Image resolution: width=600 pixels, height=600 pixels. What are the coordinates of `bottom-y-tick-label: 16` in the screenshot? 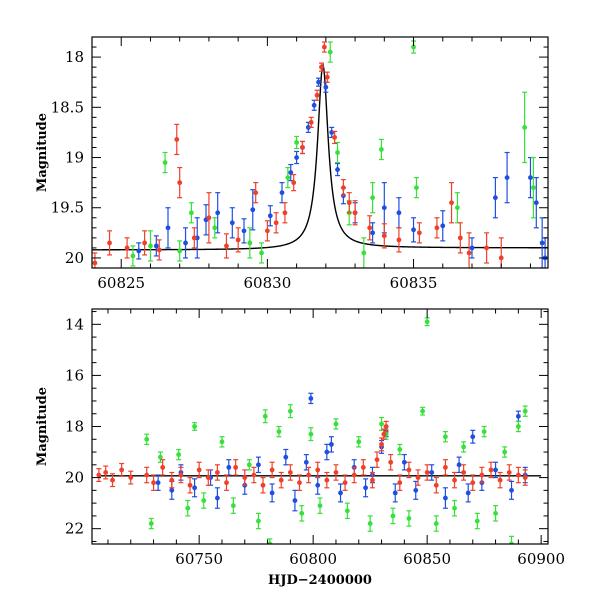 It's located at (74, 375).